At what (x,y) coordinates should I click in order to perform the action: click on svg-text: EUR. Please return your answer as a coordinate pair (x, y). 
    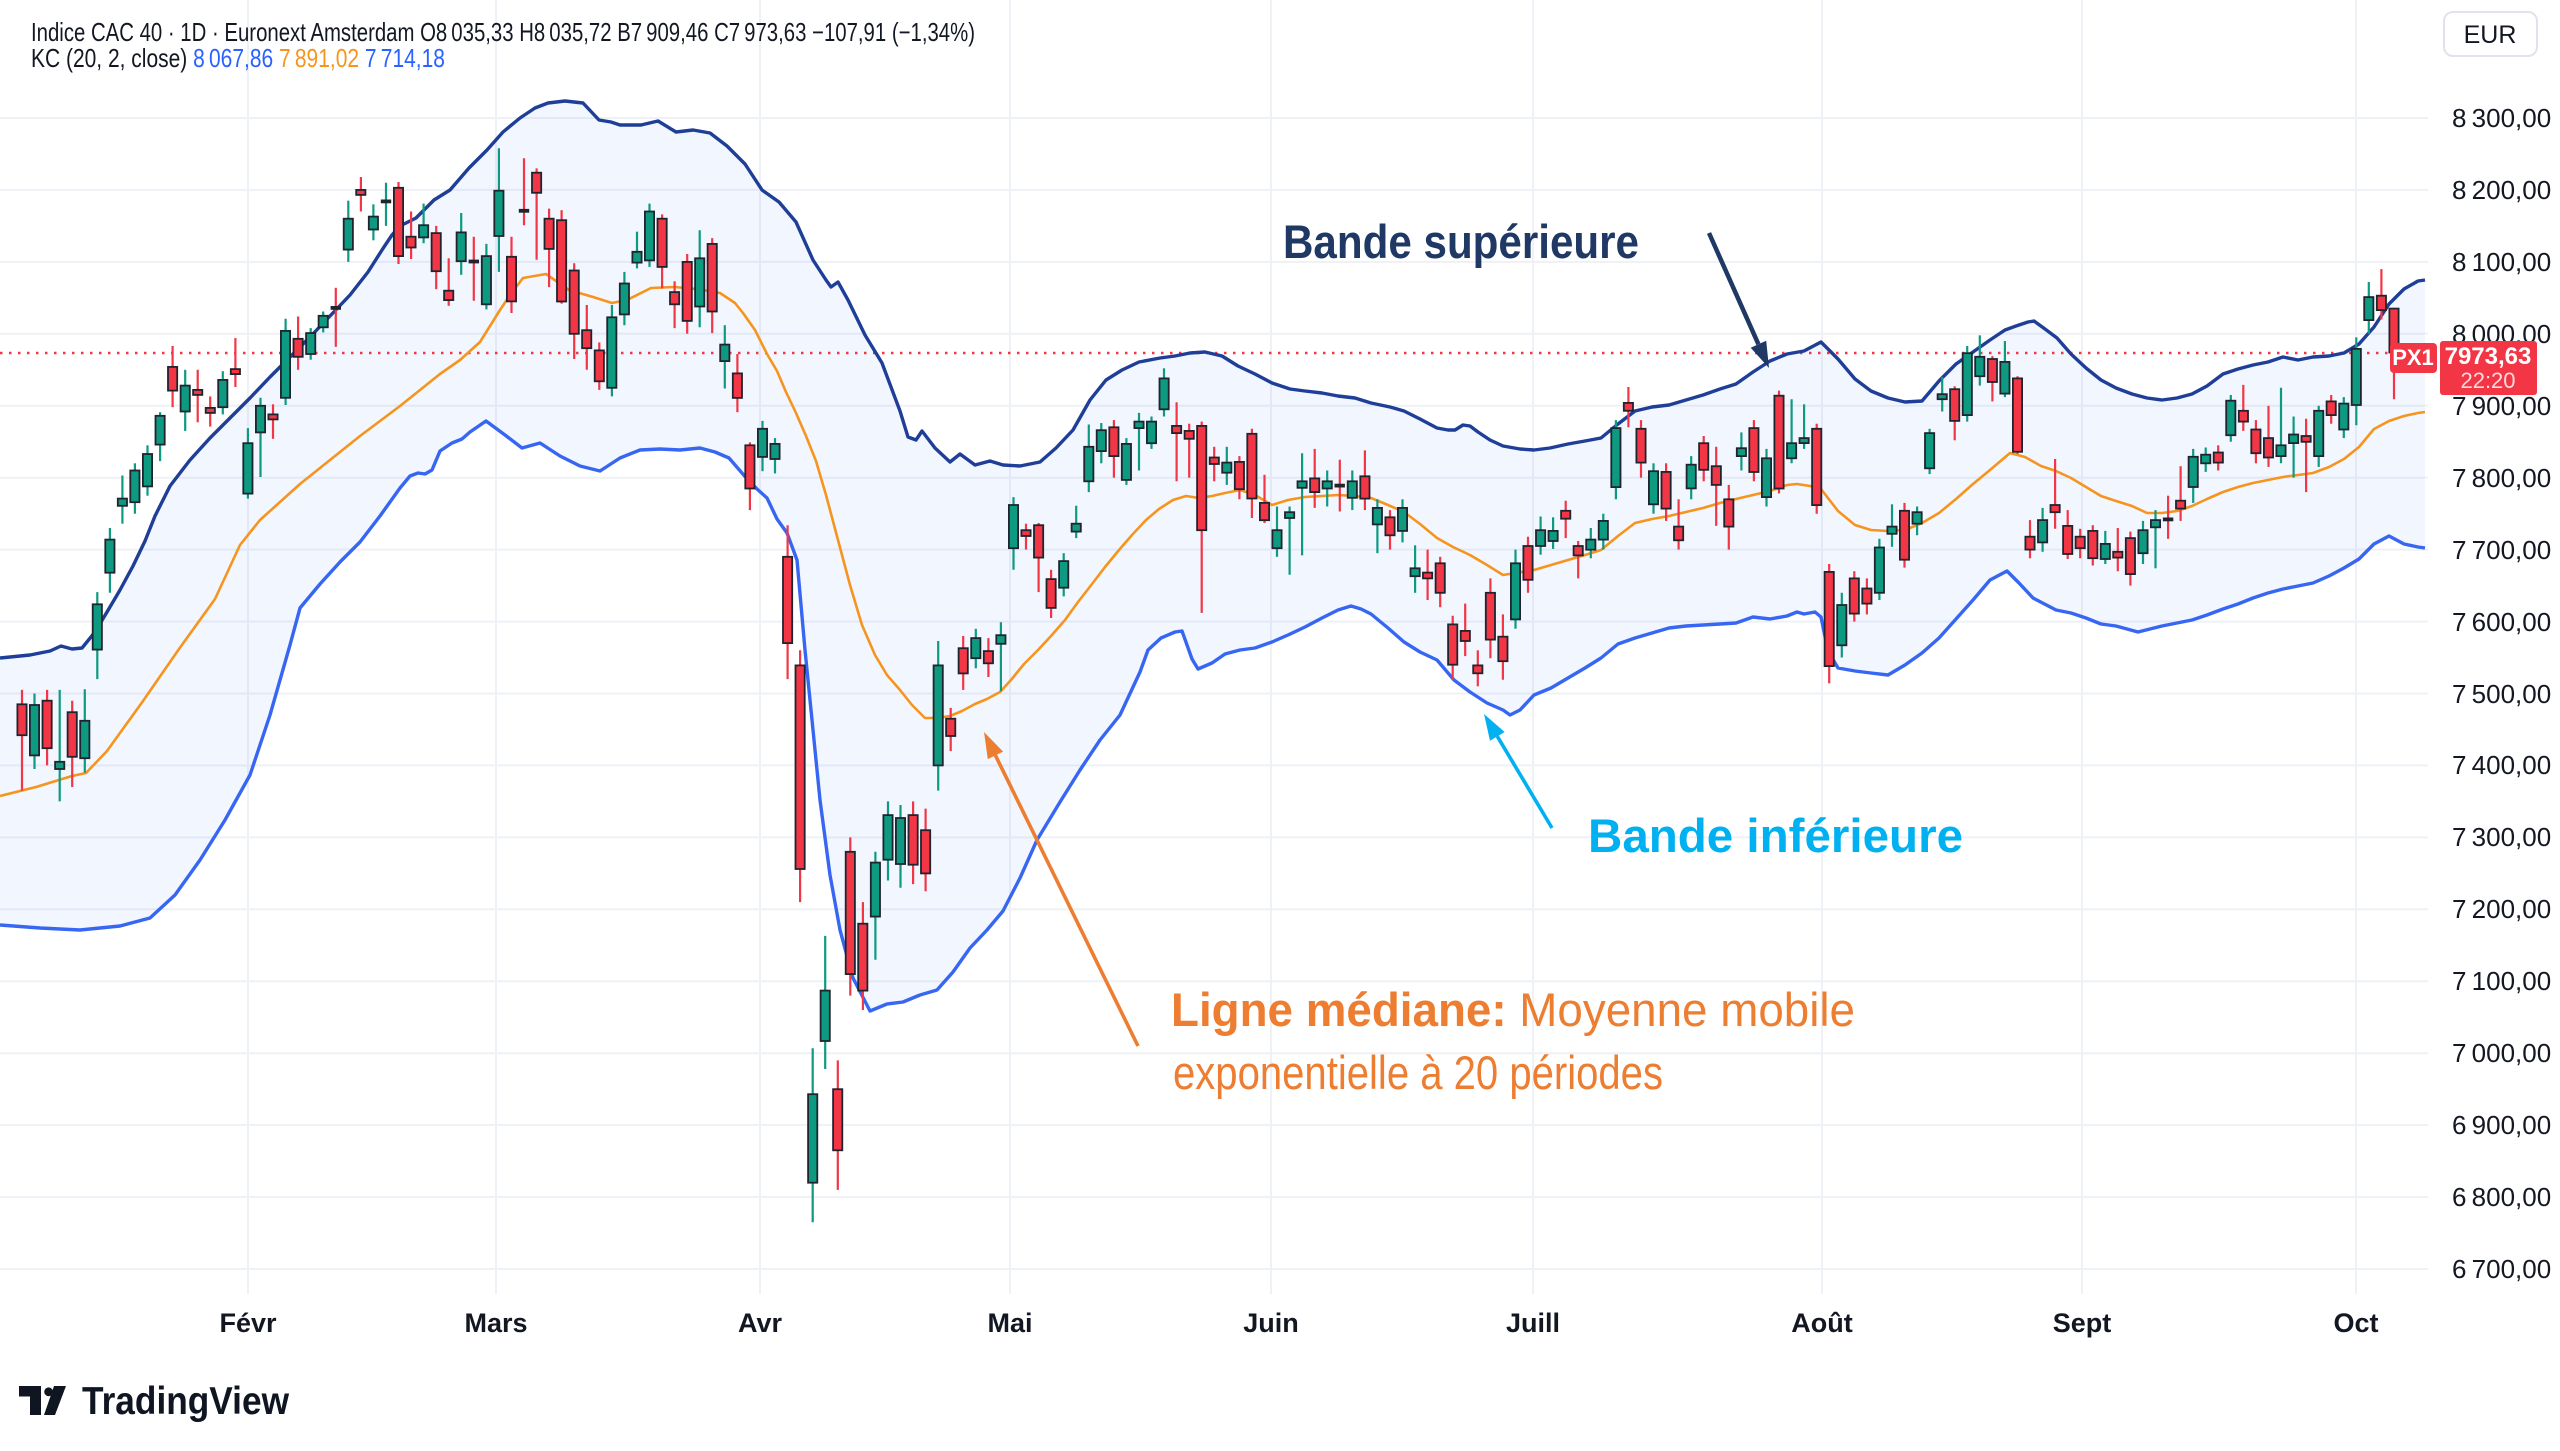
    Looking at the image, I should click on (2490, 35).